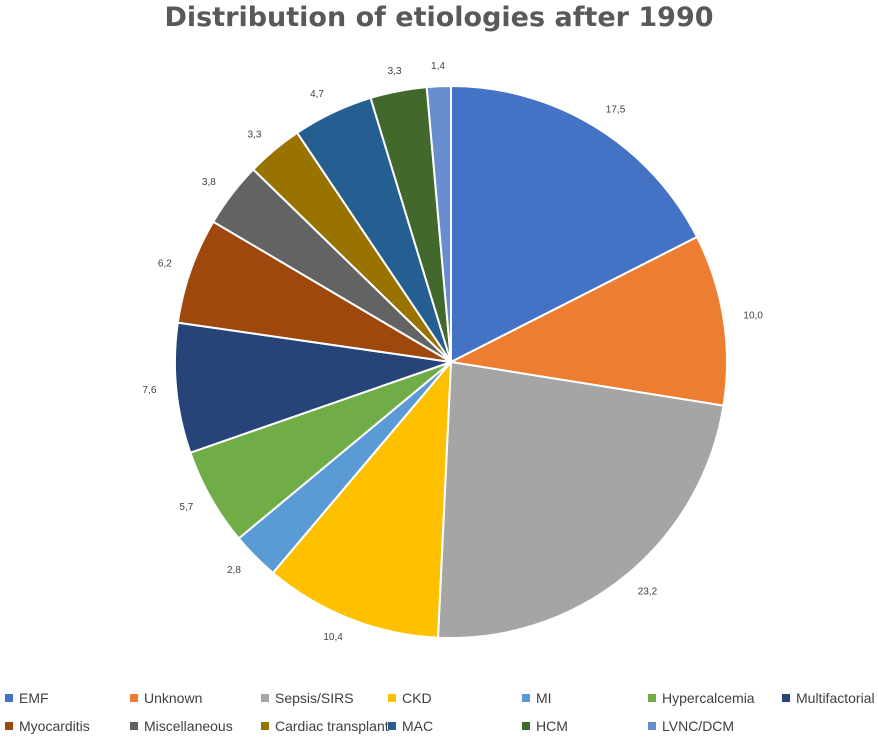 This screenshot has width=878, height=746. I want to click on data-label-1: 10,0, so click(753, 316).